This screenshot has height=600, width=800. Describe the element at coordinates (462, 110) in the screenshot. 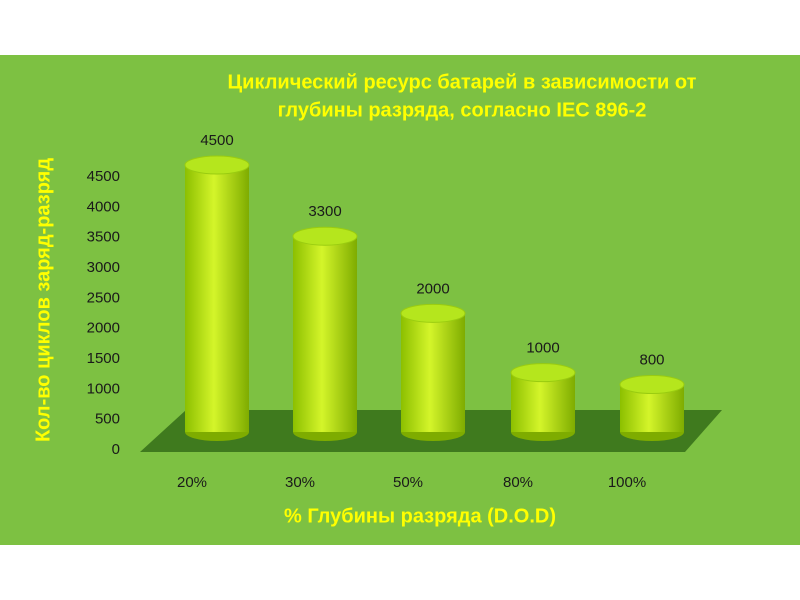

I see `chart-title: глубины разряда, согласно IEC 896-2` at that location.